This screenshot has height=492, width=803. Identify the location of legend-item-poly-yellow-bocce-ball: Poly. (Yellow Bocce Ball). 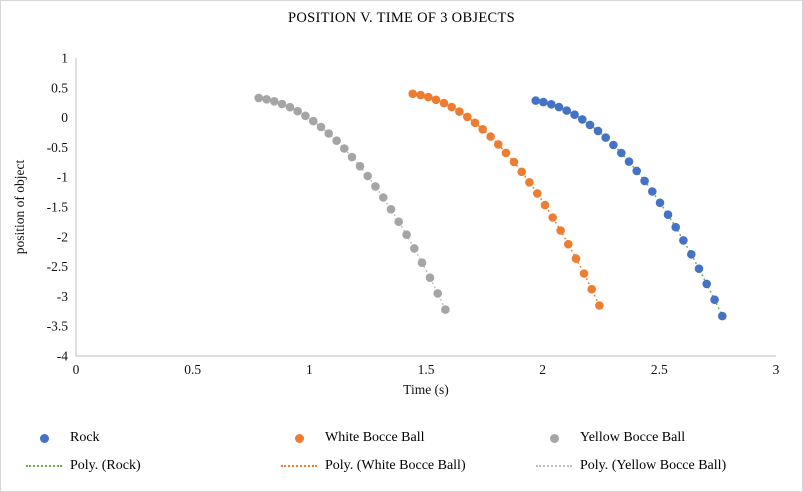
(631, 466).